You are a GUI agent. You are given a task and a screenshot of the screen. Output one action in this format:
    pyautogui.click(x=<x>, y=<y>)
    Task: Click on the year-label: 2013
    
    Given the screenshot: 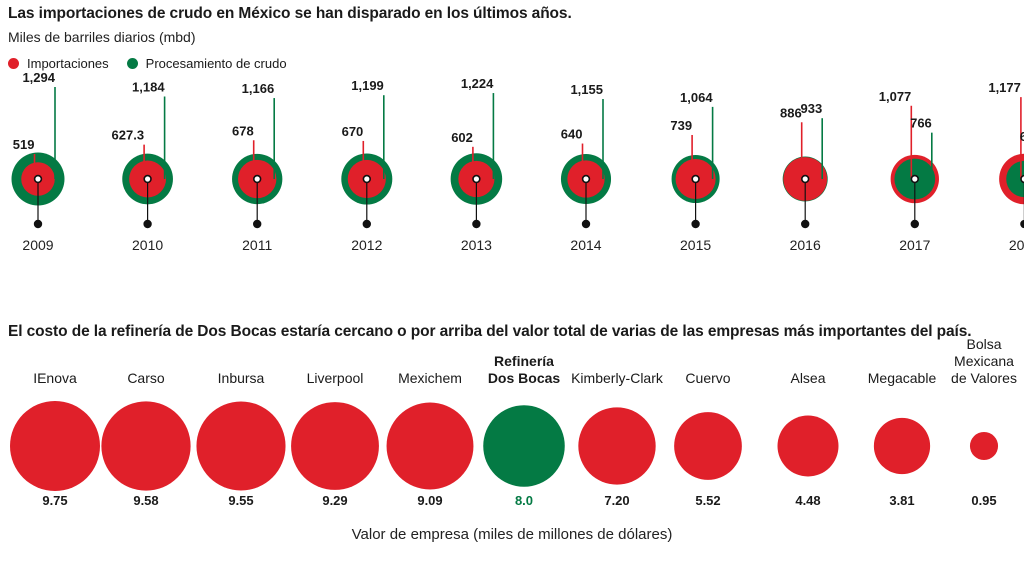 What is the action you would take?
    pyautogui.click(x=476, y=245)
    